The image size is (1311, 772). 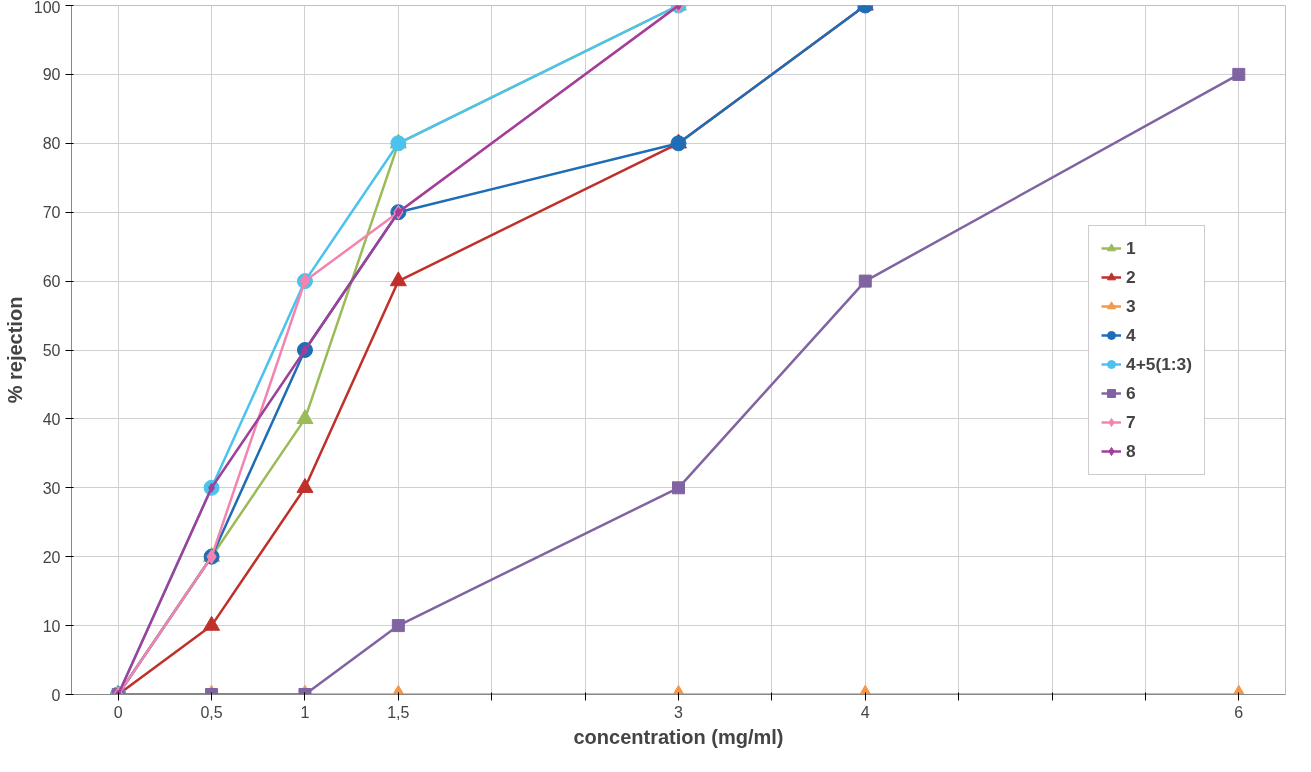 I want to click on legend-label: 4, so click(x=1131, y=335).